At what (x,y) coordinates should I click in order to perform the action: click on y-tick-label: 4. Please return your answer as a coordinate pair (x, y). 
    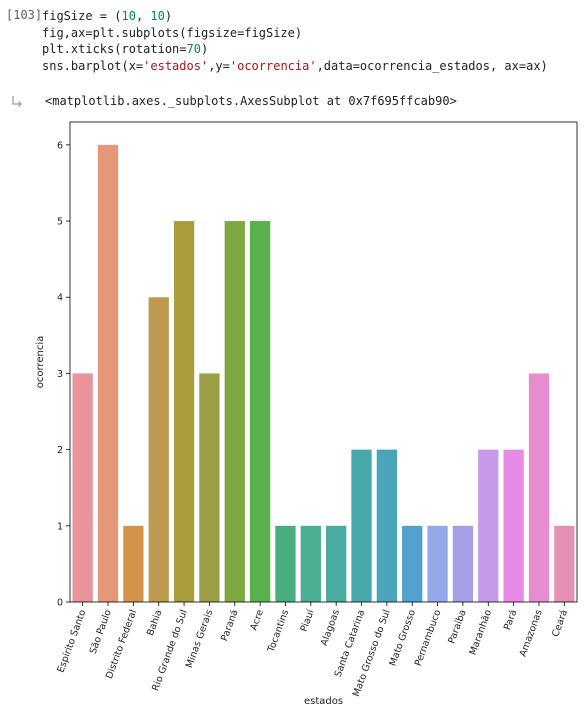
    Looking at the image, I should click on (60, 298).